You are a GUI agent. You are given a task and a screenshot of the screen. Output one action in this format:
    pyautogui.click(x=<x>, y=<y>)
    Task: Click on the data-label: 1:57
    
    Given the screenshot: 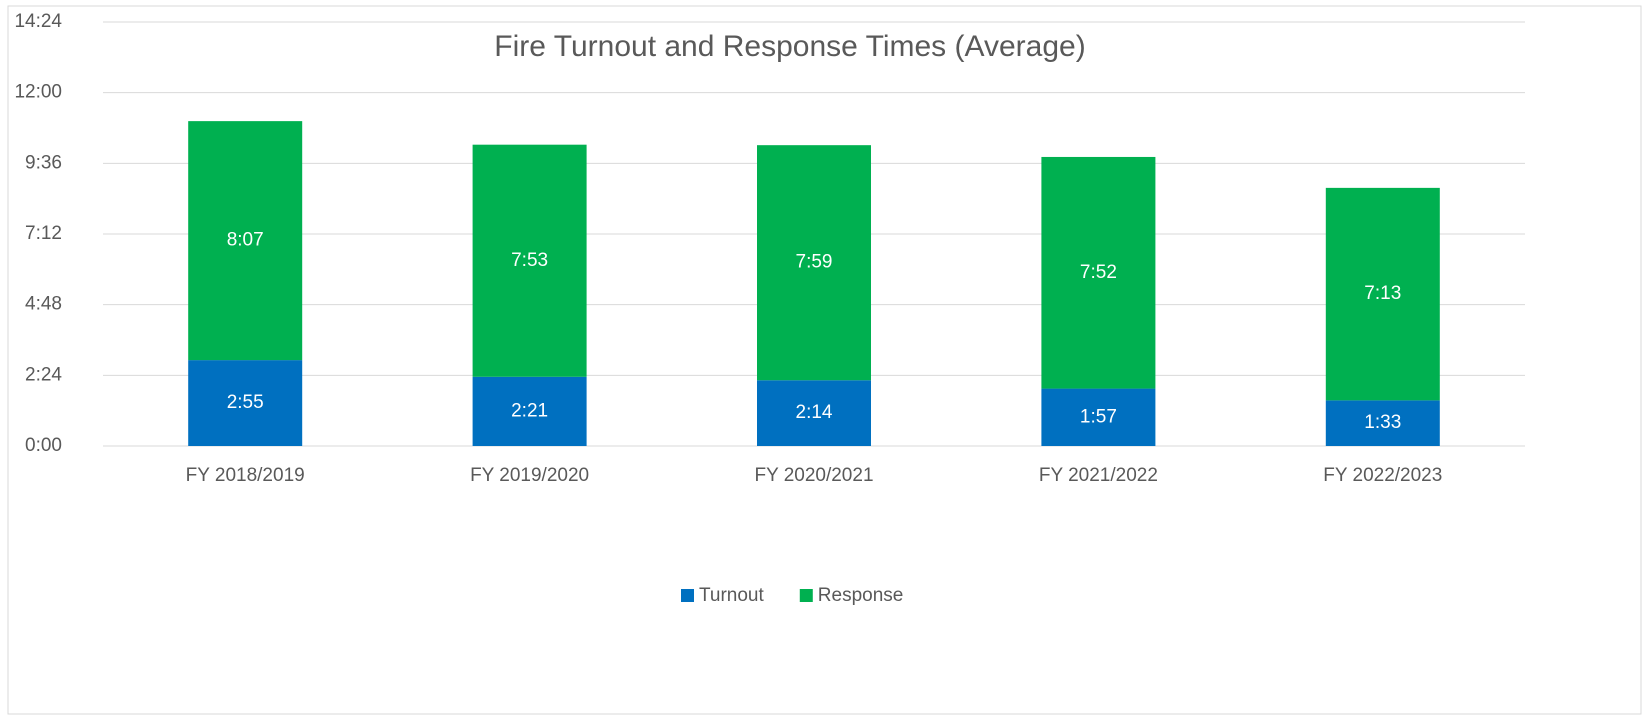 What is the action you would take?
    pyautogui.click(x=1098, y=416)
    